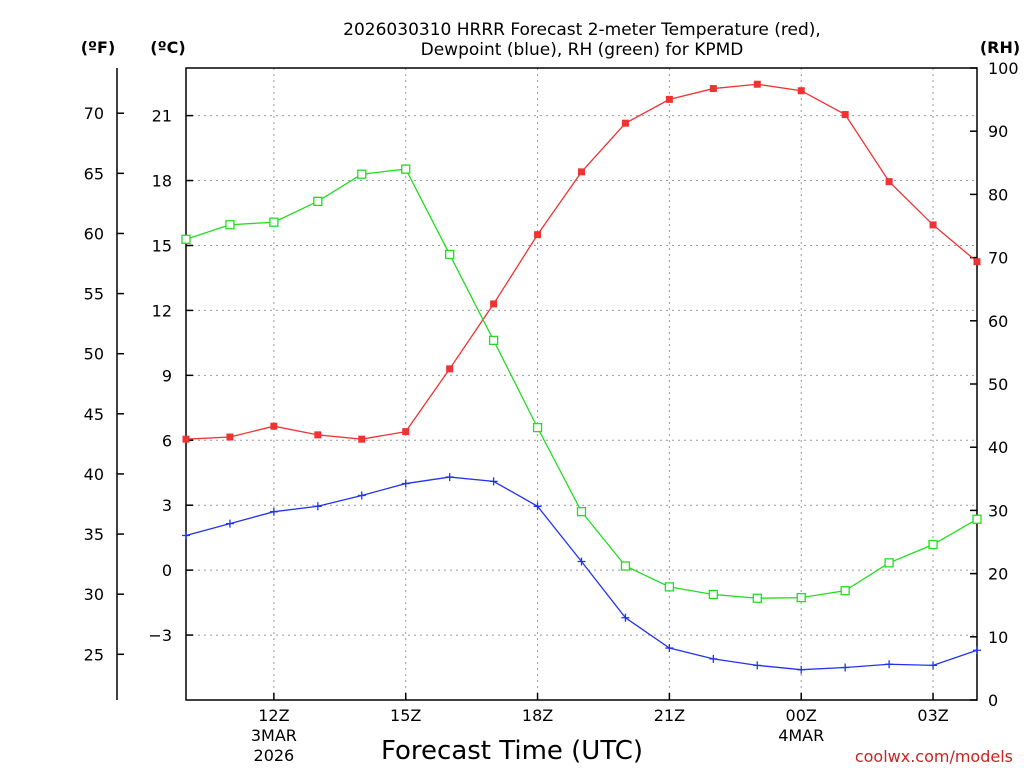  What do you see at coordinates (998, 194) in the screenshot?
I see `rh-tick-label: 80` at bounding box center [998, 194].